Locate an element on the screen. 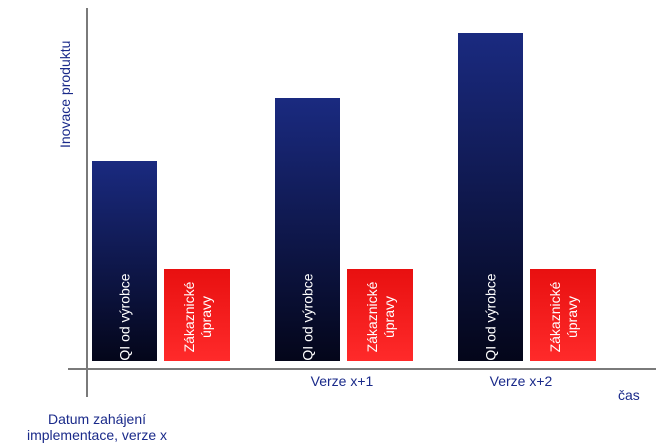 The height and width of the screenshot is (447, 667). bar-label-series2-cat3: Zákaznickéúpravy is located at coordinates (563, 316).